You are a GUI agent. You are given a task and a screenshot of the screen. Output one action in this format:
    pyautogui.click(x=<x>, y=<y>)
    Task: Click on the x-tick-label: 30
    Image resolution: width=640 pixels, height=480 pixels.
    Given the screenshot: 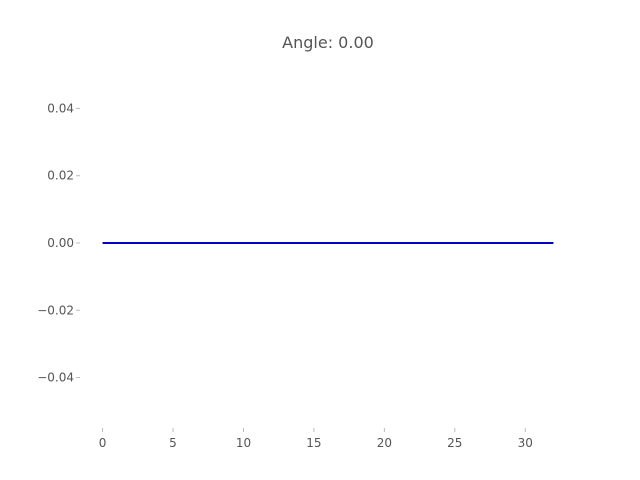 What is the action you would take?
    pyautogui.click(x=525, y=443)
    